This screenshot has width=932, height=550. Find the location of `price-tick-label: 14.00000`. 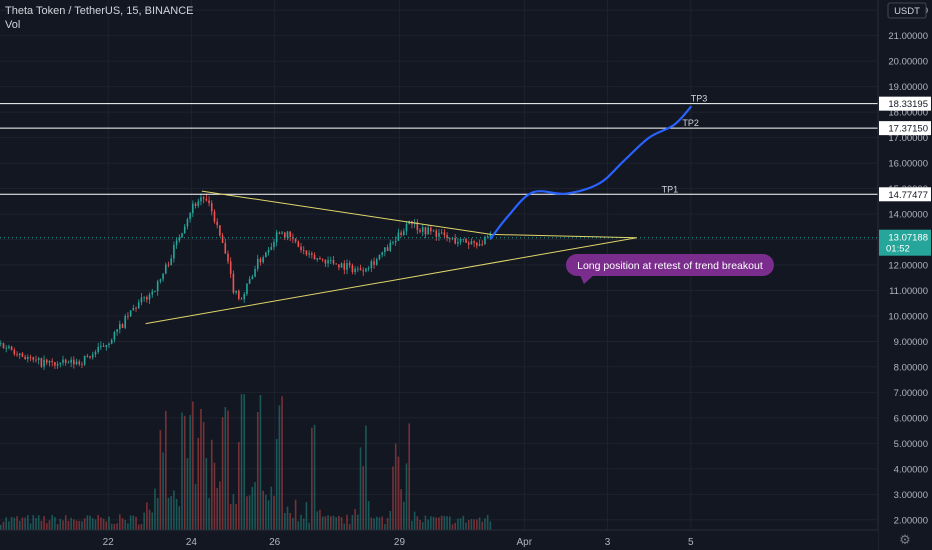

price-tick-label: 14.00000 is located at coordinates (908, 215).